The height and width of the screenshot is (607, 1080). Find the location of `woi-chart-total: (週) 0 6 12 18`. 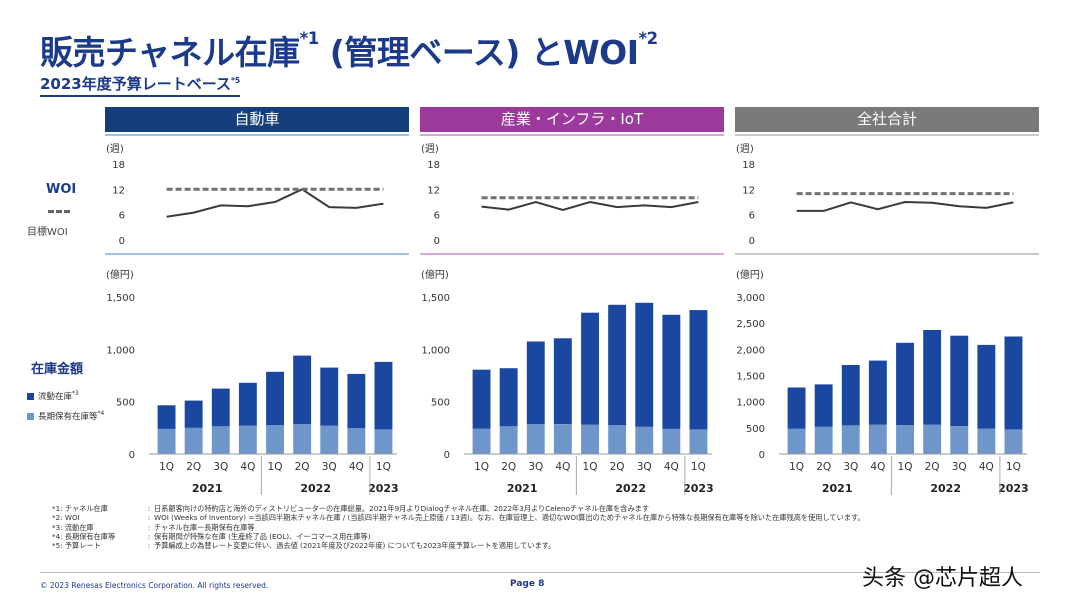

woi-chart-total: (週) 0 6 12 18 is located at coordinates (875, 195).